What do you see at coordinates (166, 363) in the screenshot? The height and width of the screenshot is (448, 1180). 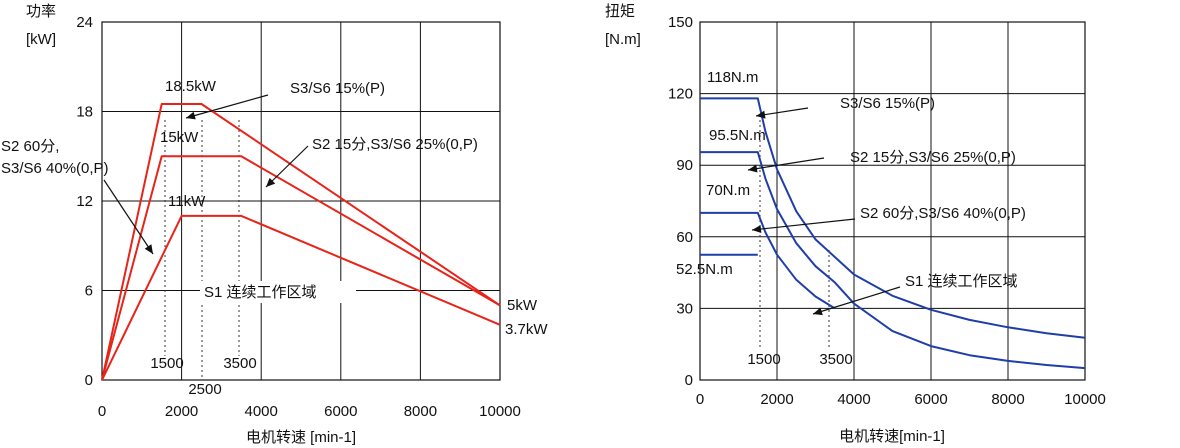 I see `power-speed-marker-label: 1500` at bounding box center [166, 363].